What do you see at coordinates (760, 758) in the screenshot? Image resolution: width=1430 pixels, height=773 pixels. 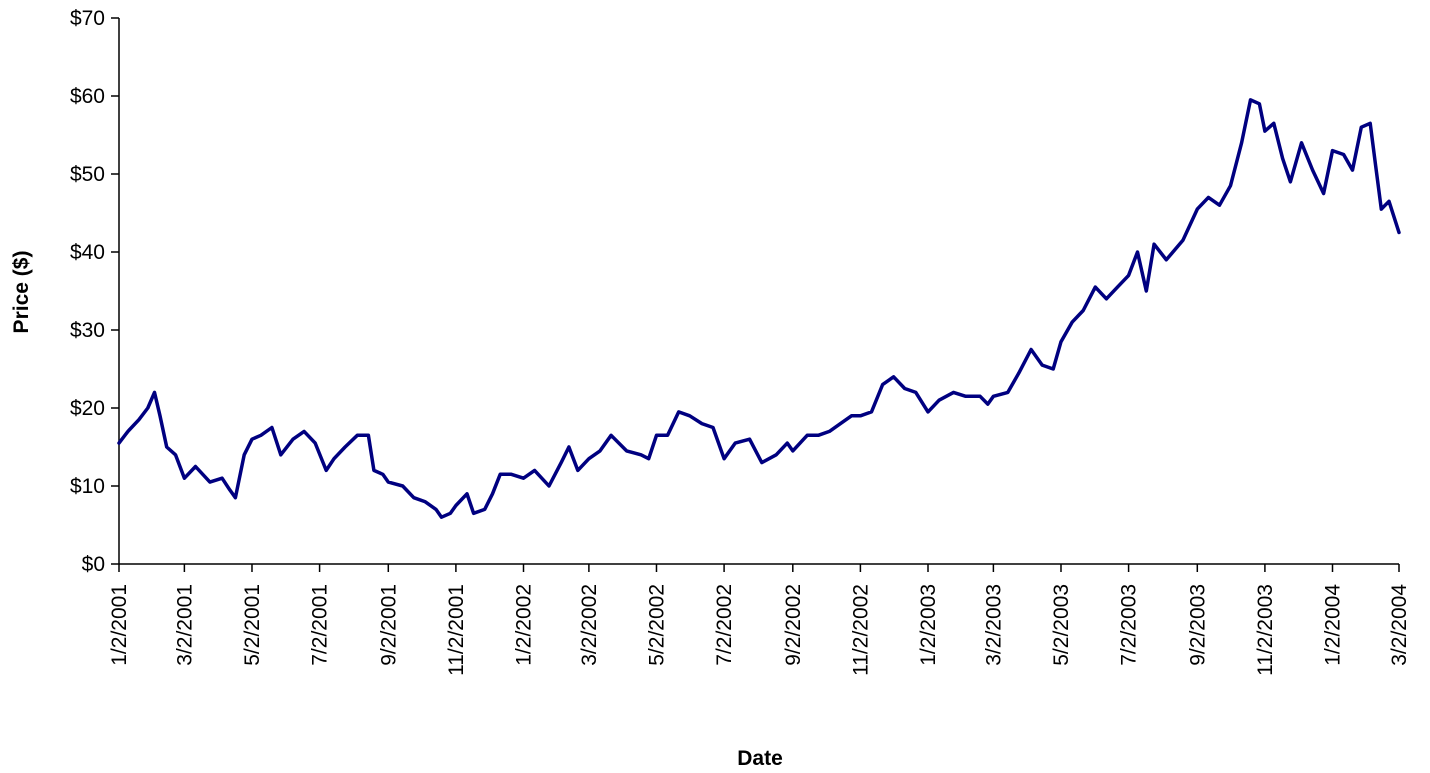 I see `x-axis-title: Date` at bounding box center [760, 758].